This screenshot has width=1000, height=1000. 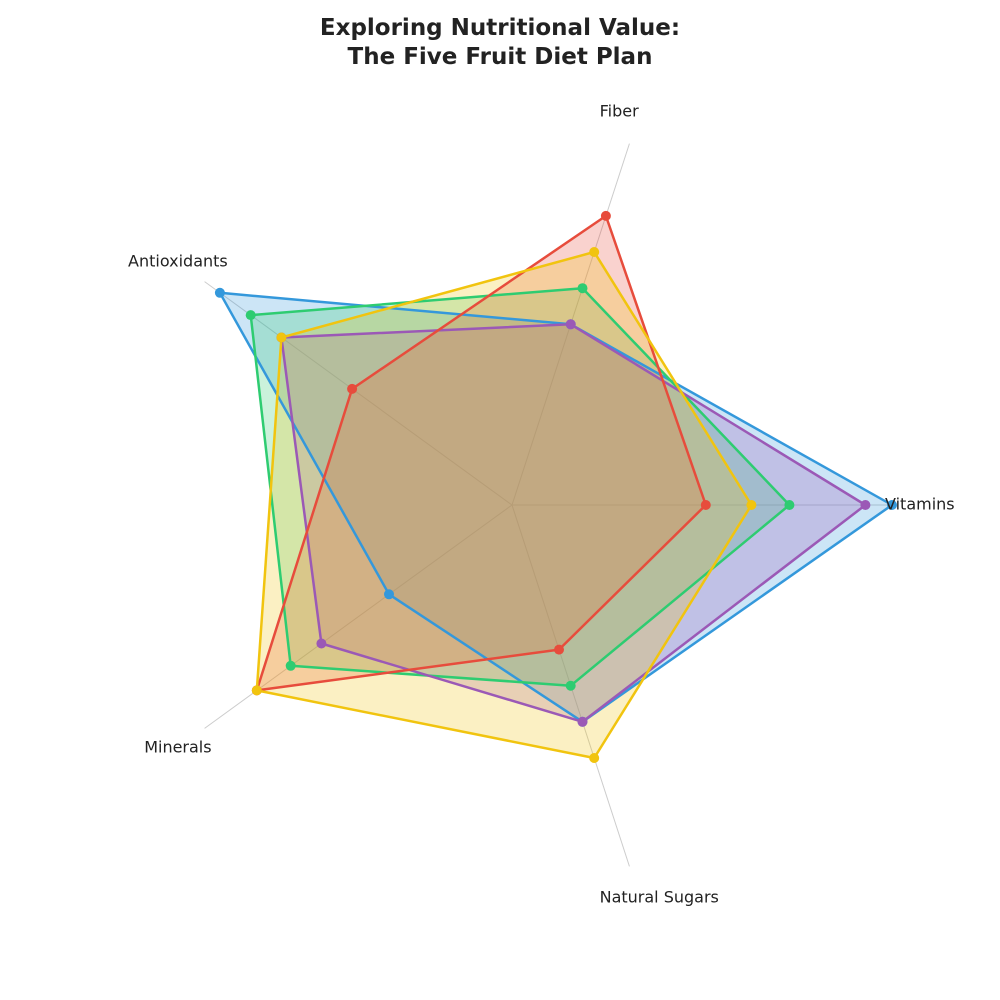 I want to click on series-4-point-natural-sugars, so click(x=559, y=649).